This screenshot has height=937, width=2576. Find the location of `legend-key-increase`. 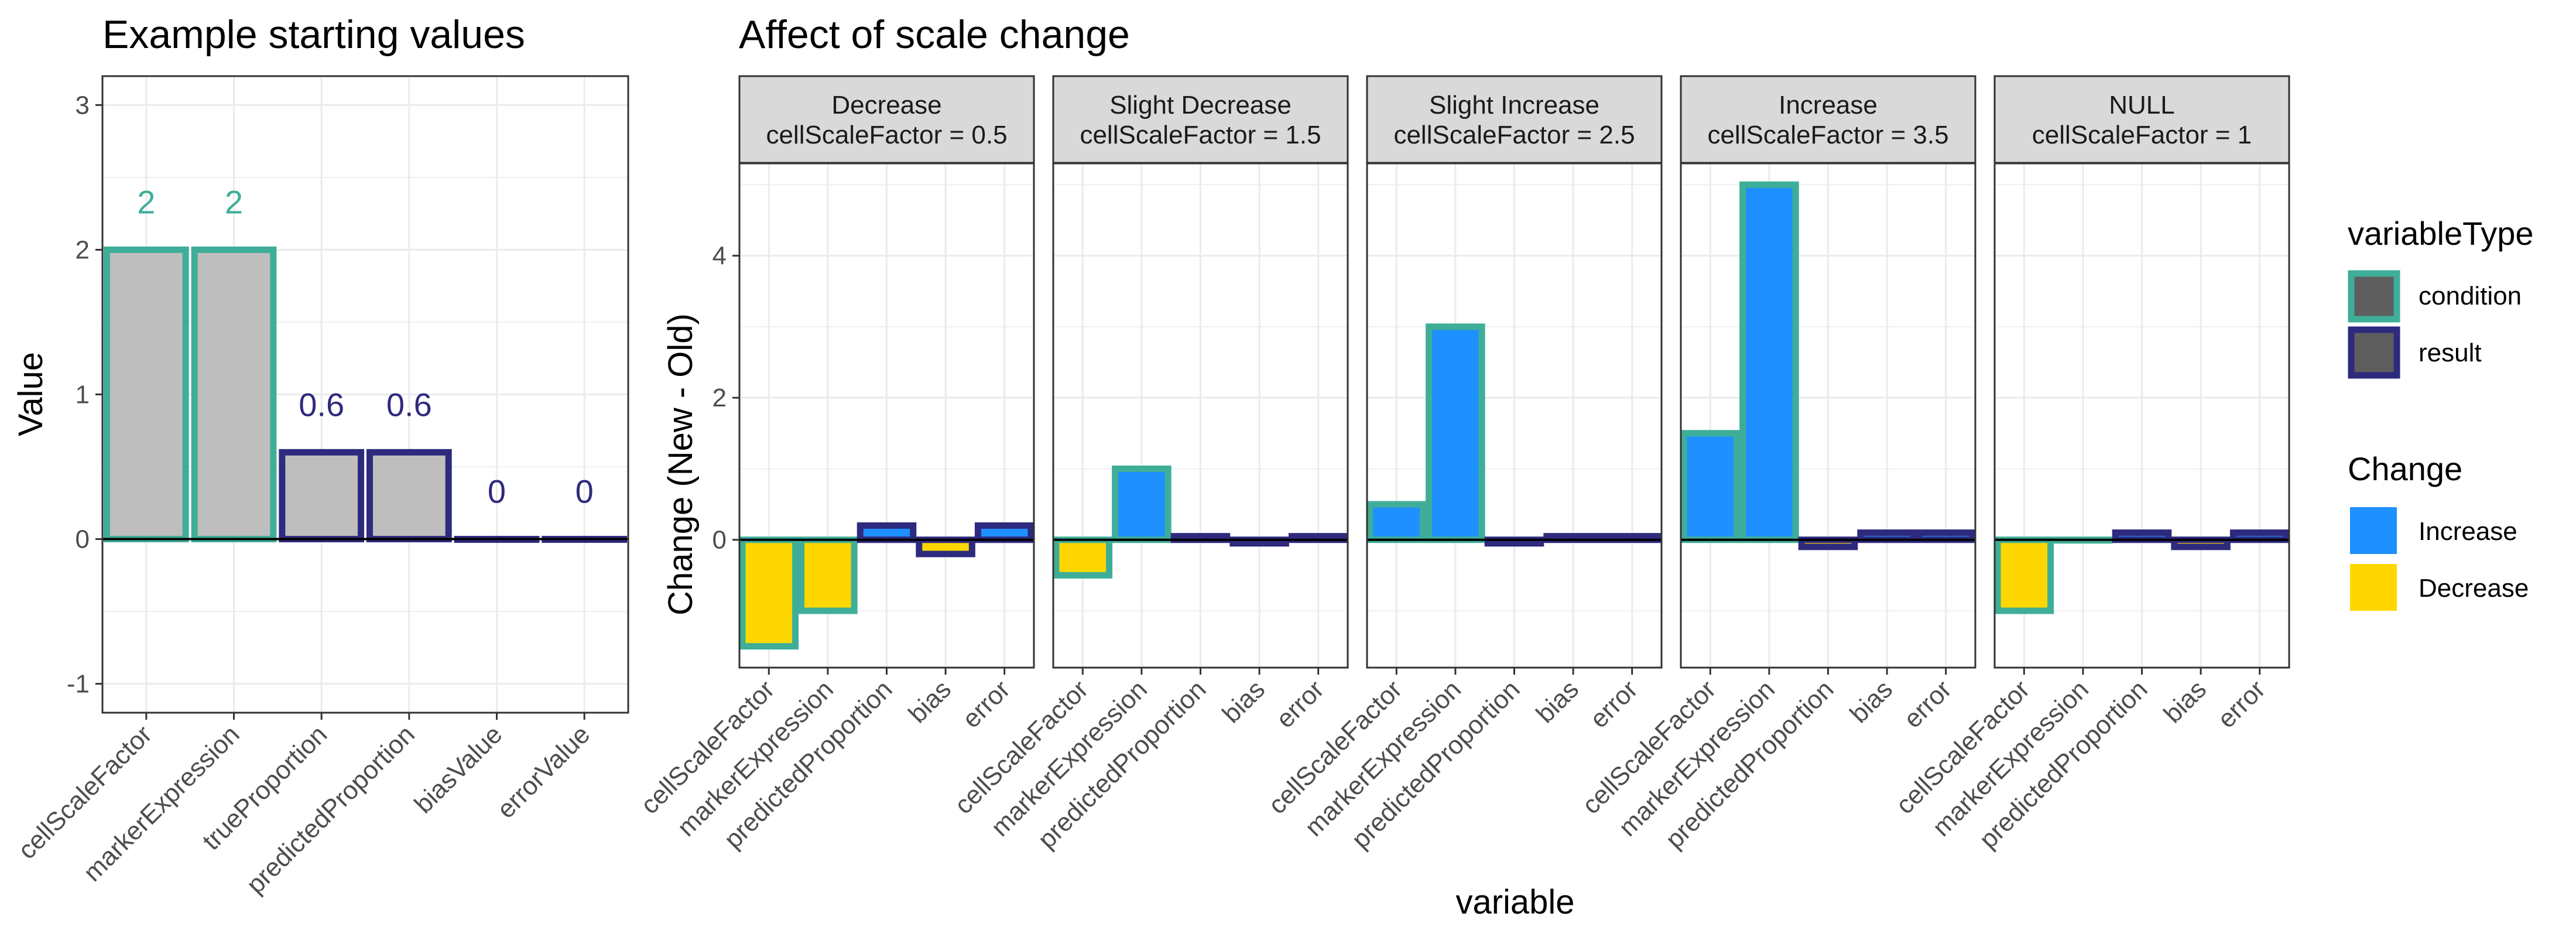

legend-key-increase is located at coordinates (2373, 530).